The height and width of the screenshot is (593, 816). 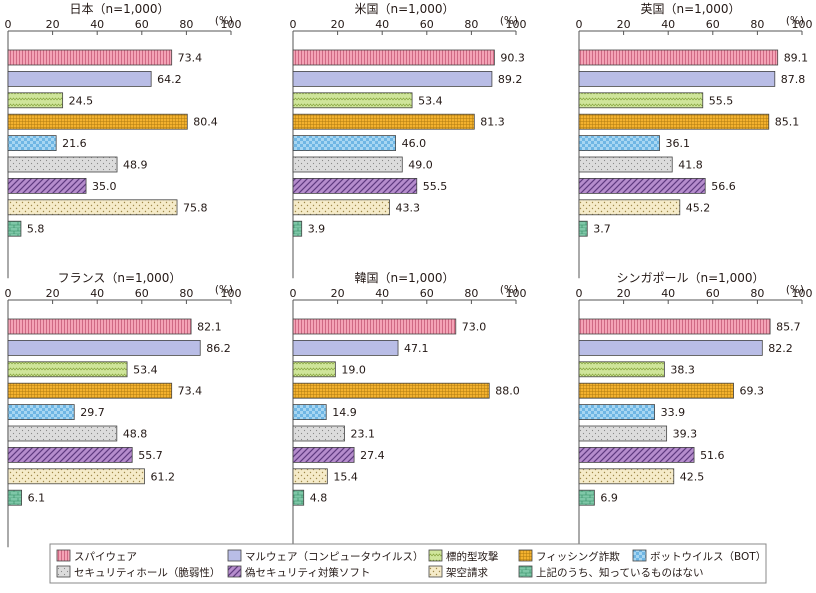 I want to click on data-label: 24.5, so click(x=81, y=100).